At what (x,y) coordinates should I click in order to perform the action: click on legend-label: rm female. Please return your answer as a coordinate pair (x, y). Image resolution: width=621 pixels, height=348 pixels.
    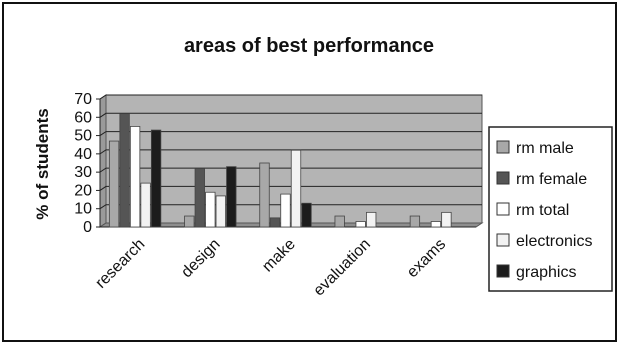
    Looking at the image, I should click on (551, 179).